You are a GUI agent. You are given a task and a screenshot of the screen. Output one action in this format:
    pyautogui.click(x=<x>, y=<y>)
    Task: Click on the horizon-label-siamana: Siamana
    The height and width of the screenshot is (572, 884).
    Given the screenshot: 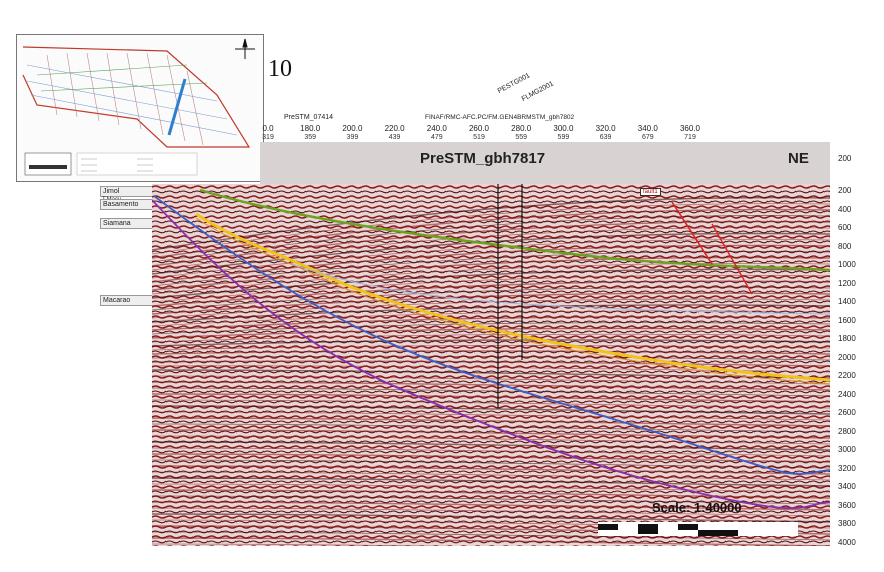 What is the action you would take?
    pyautogui.click(x=129, y=223)
    